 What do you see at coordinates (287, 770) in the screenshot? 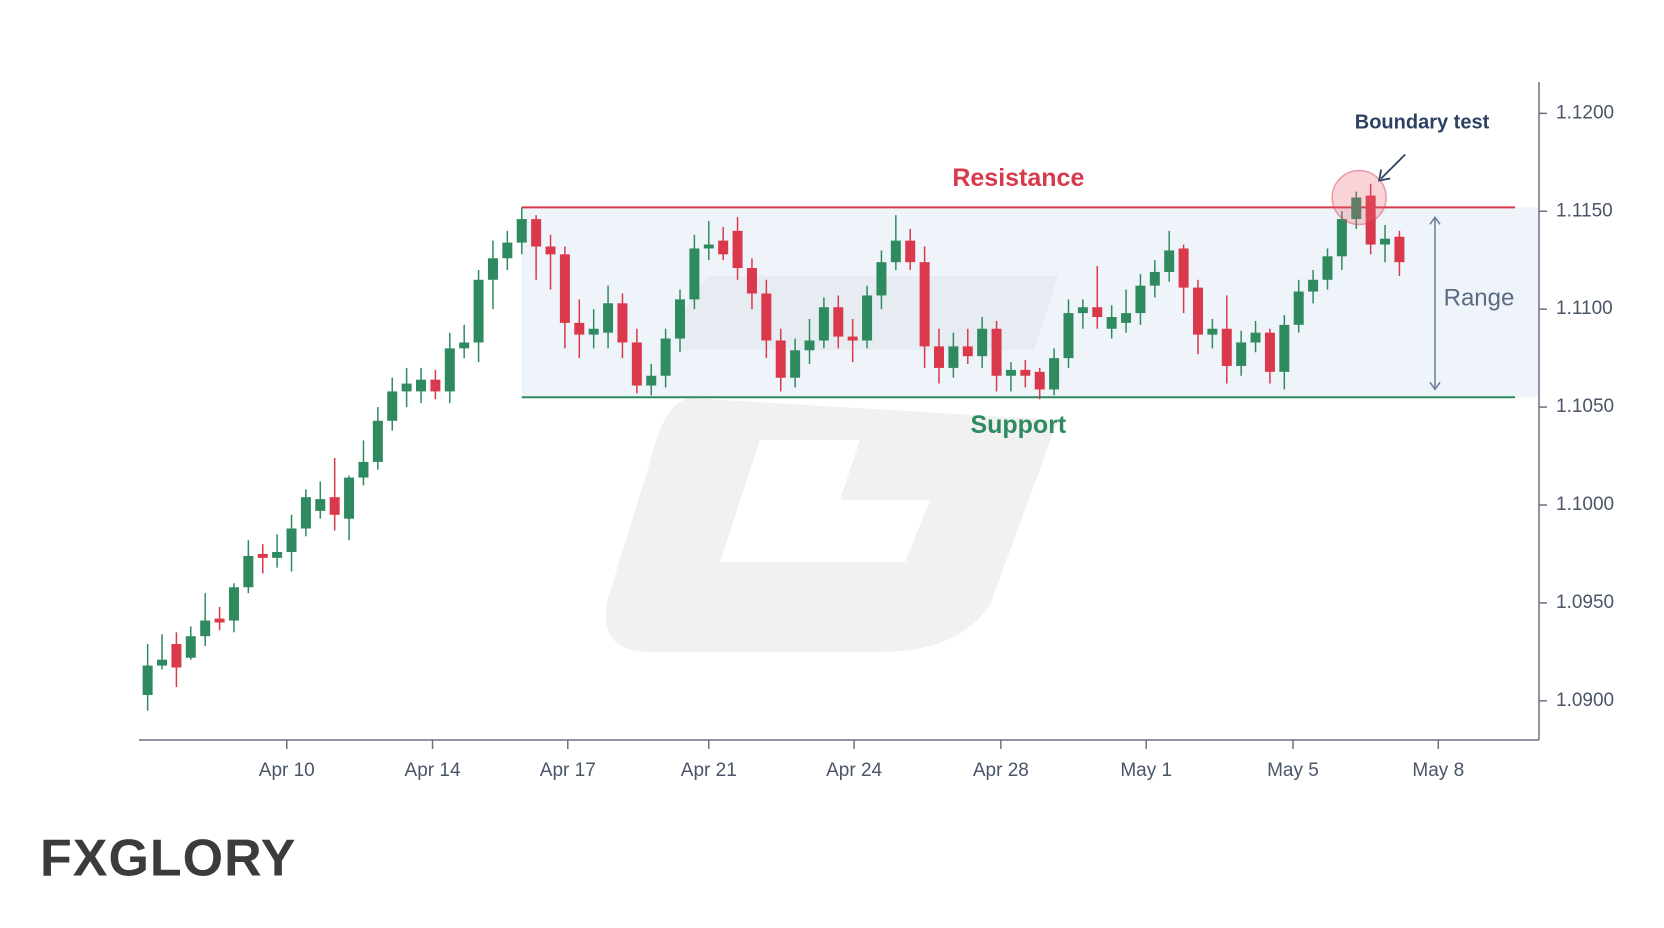
I see `x-tick-label: Apr 10` at bounding box center [287, 770].